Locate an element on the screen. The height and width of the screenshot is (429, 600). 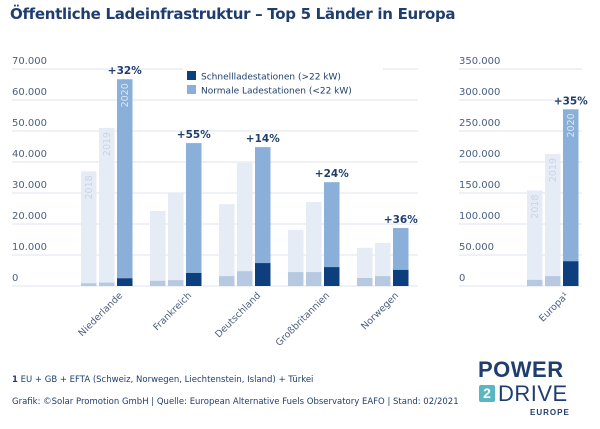
legend-swatch-fast is located at coordinates (191, 75).